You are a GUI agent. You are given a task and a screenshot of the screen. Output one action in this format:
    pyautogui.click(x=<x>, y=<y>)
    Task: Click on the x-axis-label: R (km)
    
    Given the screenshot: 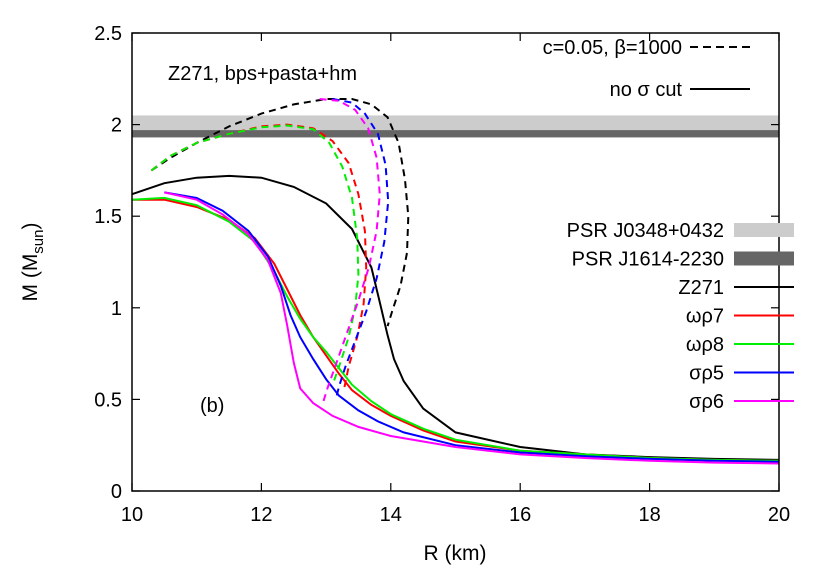 What is the action you would take?
    pyautogui.click(x=455, y=553)
    